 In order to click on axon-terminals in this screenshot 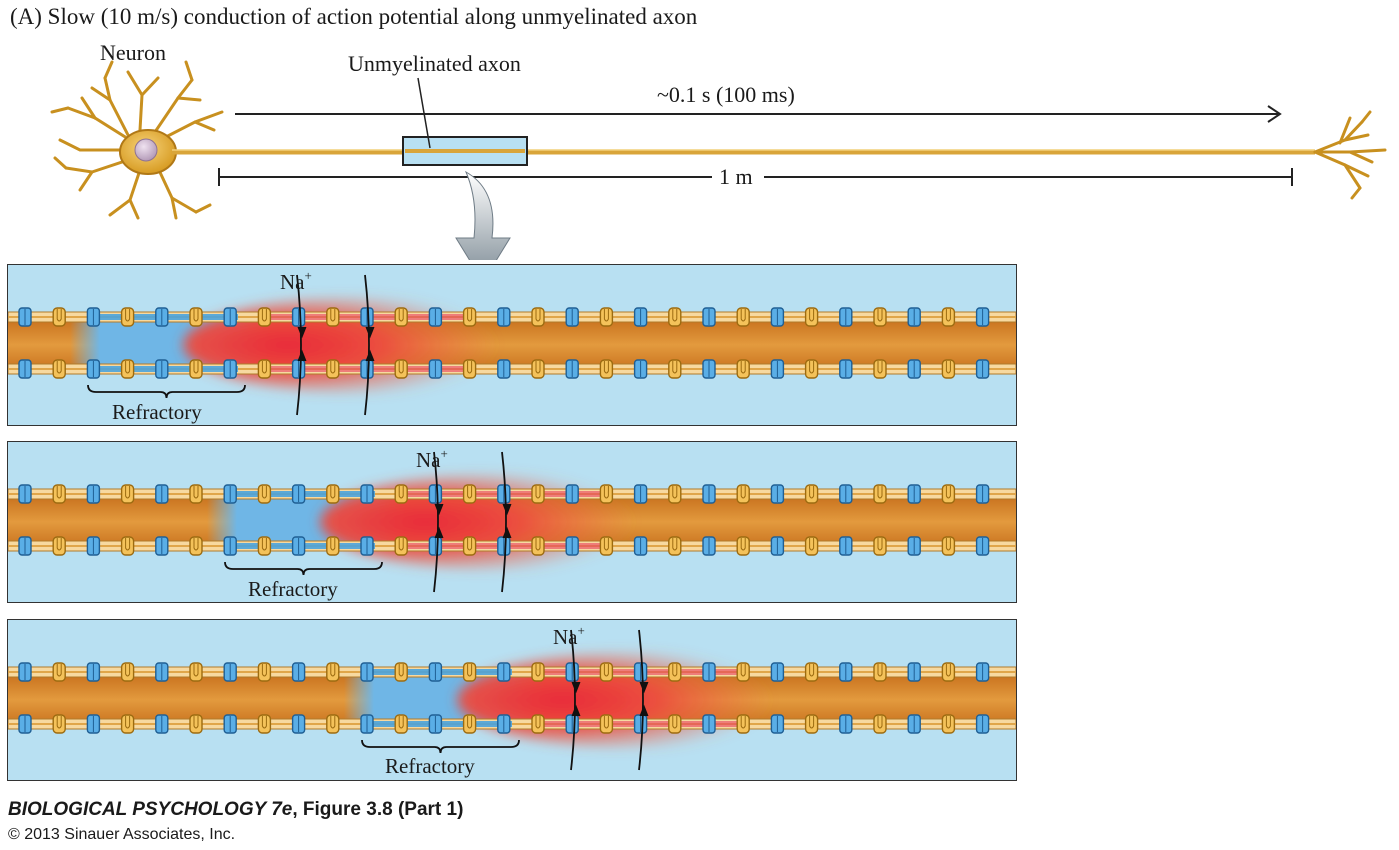, I will do `click(1350, 155)`.